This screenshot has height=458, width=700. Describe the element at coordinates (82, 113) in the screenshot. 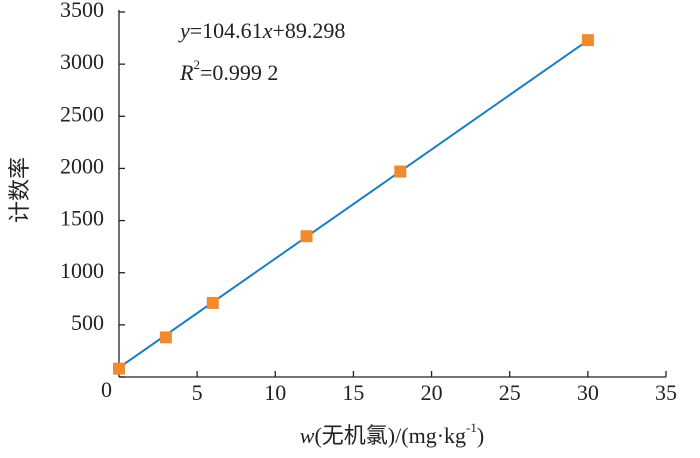

I see `y-tick-label: 2500` at that location.